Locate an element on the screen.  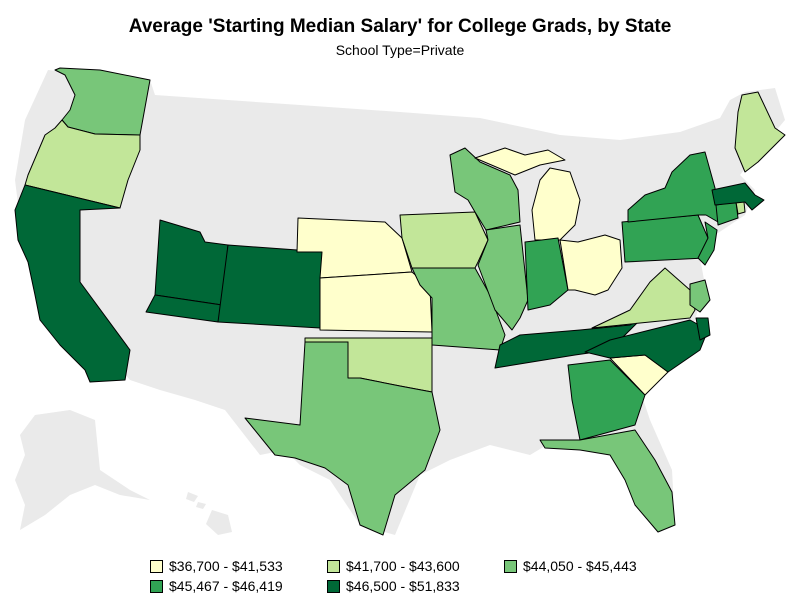
hawaii-island is located at coordinates (219, 522).